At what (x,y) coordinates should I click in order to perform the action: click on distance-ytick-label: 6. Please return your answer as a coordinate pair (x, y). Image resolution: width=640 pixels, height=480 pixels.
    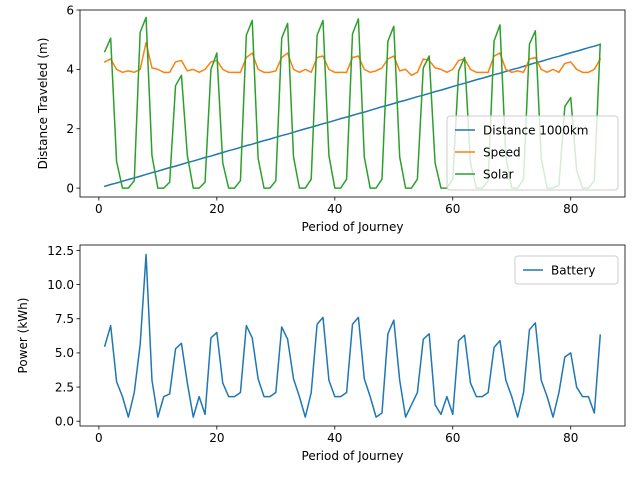
    Looking at the image, I should click on (70, 10).